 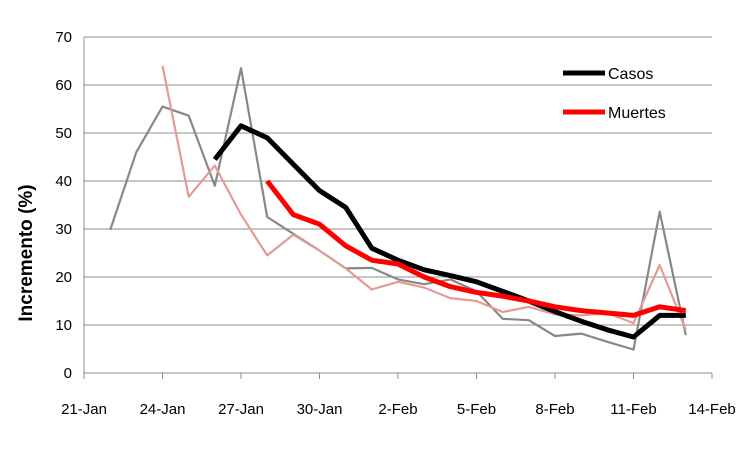 What do you see at coordinates (63, 205) in the screenshot?
I see `y-tick-labels: 0 10 20 30 40 50 60 70` at bounding box center [63, 205].